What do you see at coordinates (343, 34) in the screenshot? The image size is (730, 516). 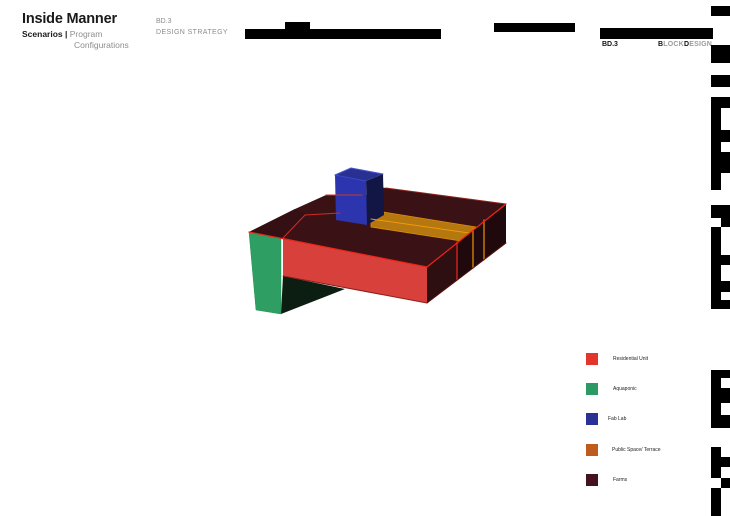 I see `redaction-bar-main` at bounding box center [343, 34].